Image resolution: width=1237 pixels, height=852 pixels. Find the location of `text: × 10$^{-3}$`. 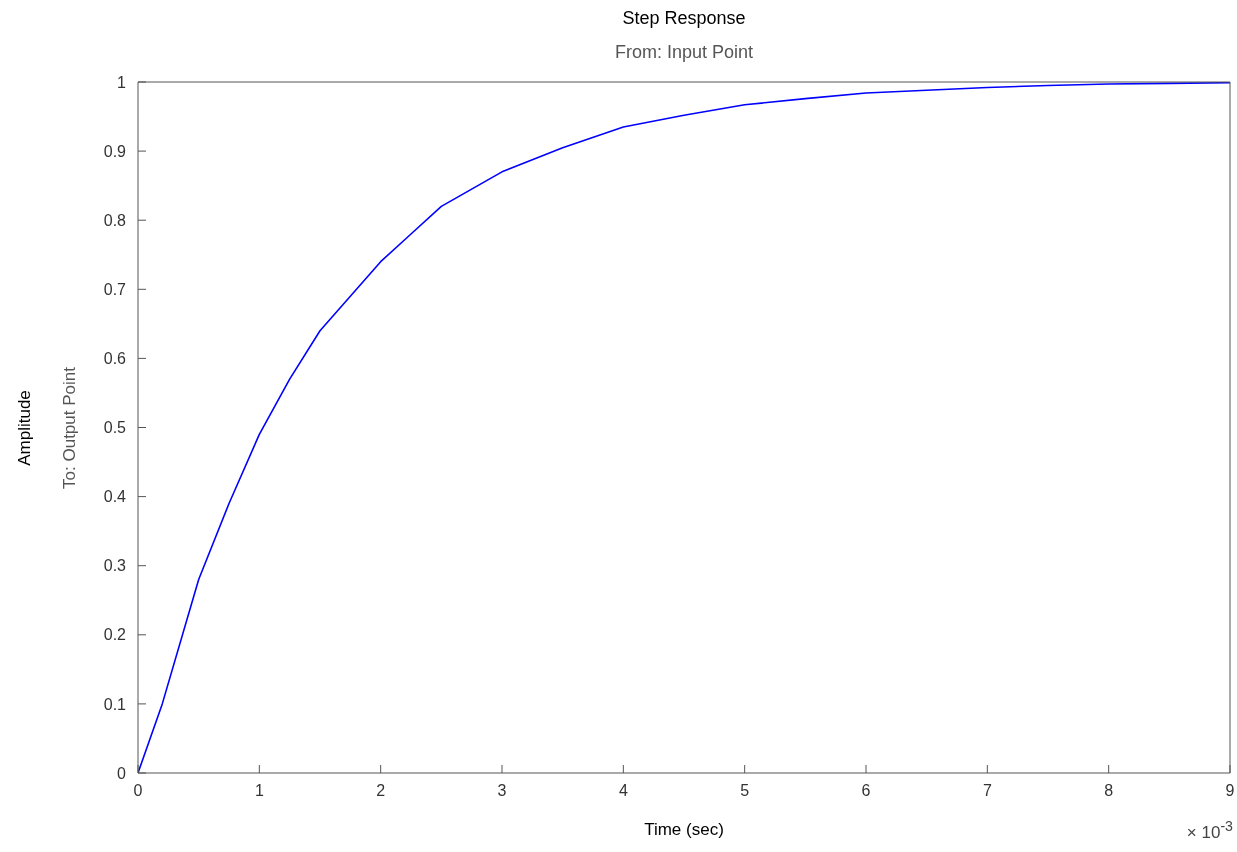

text: × 10$^{-3}$ is located at coordinates (1209, 830).